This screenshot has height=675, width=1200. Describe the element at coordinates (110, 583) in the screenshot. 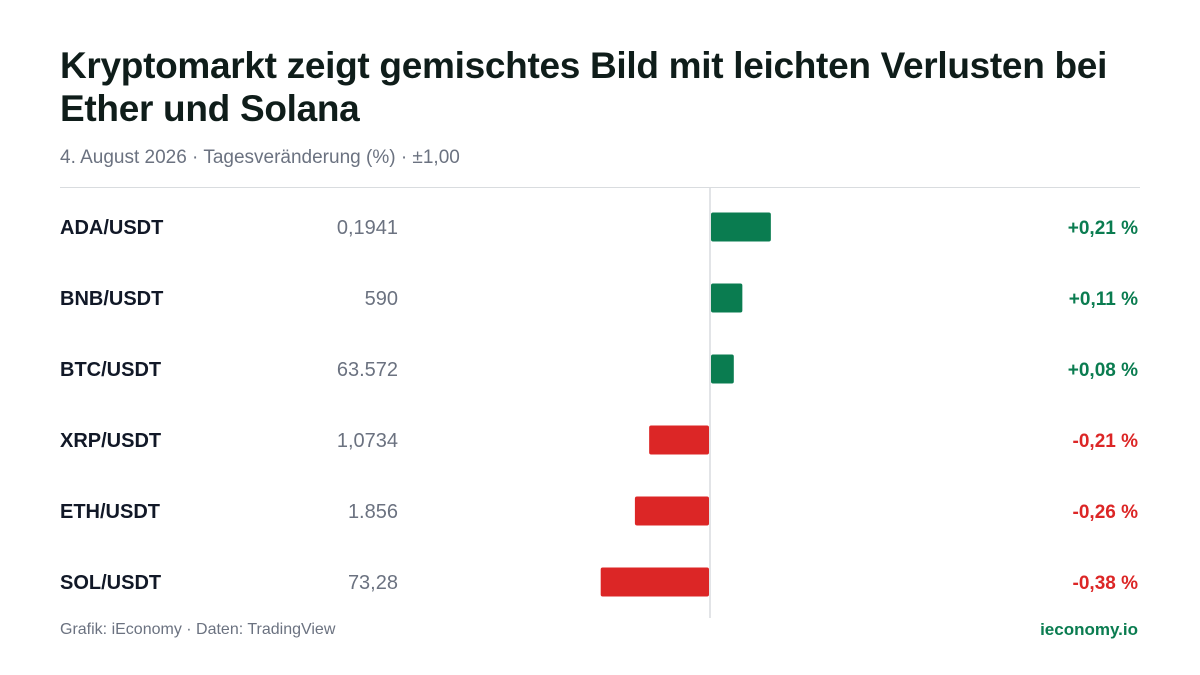

I see `pair-label: SOL/USDT` at that location.